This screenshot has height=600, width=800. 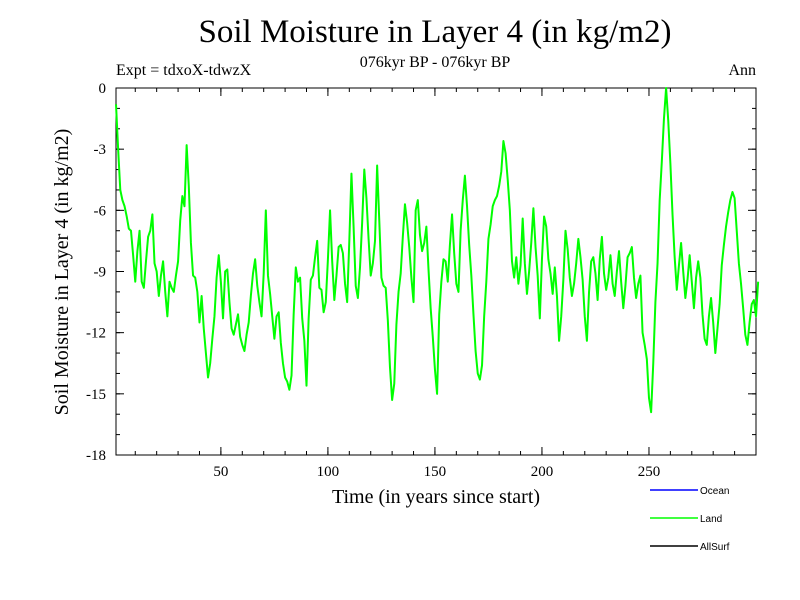 What do you see at coordinates (96, 334) in the screenshot?
I see `y-tick-label: -12` at bounding box center [96, 334].